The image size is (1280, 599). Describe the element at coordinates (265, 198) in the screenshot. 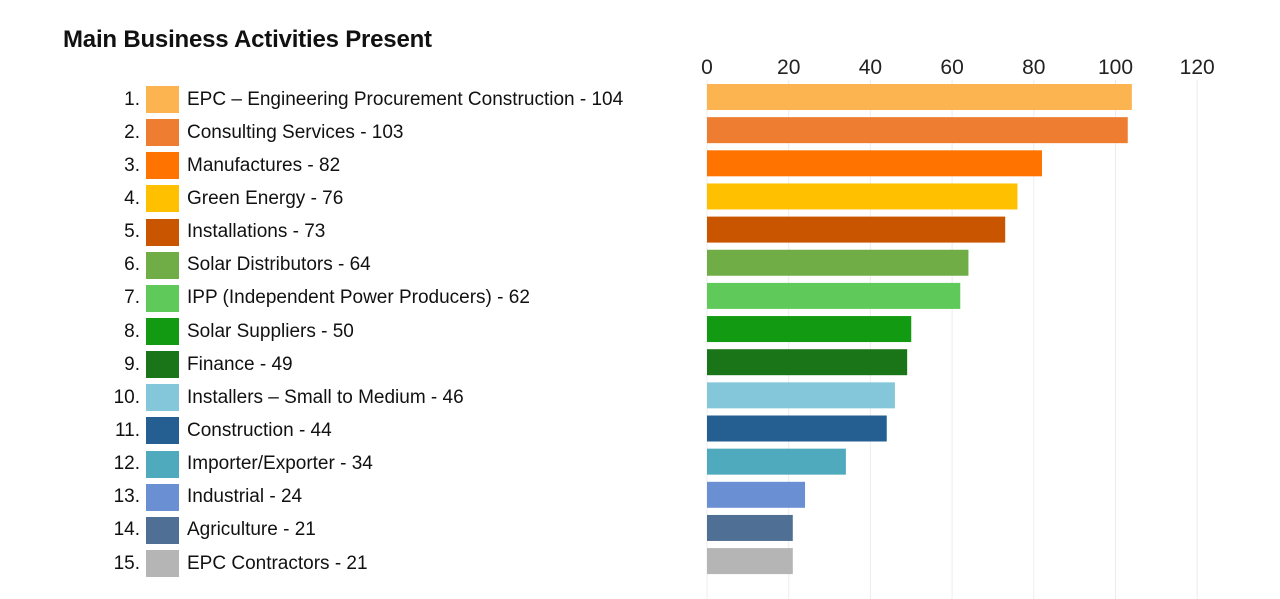

I see `legend-label: Green Energy - 76` at that location.